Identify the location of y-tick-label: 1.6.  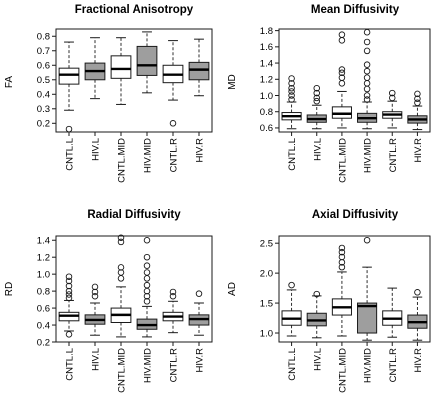
(266, 47).